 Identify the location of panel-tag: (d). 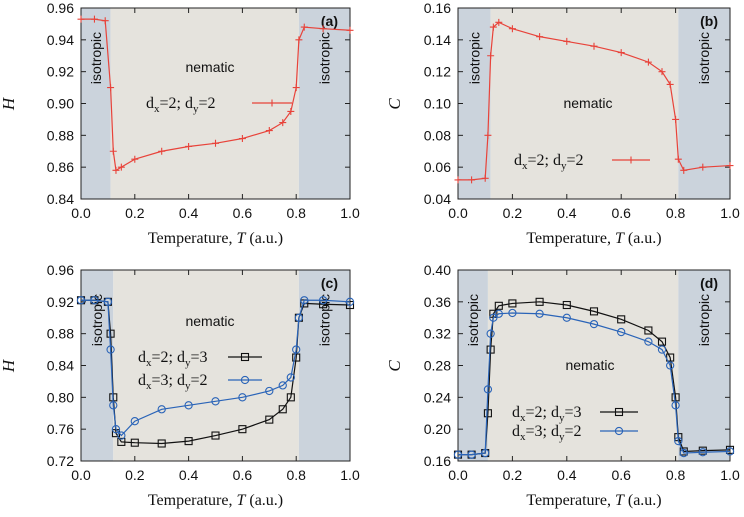
(709, 283).